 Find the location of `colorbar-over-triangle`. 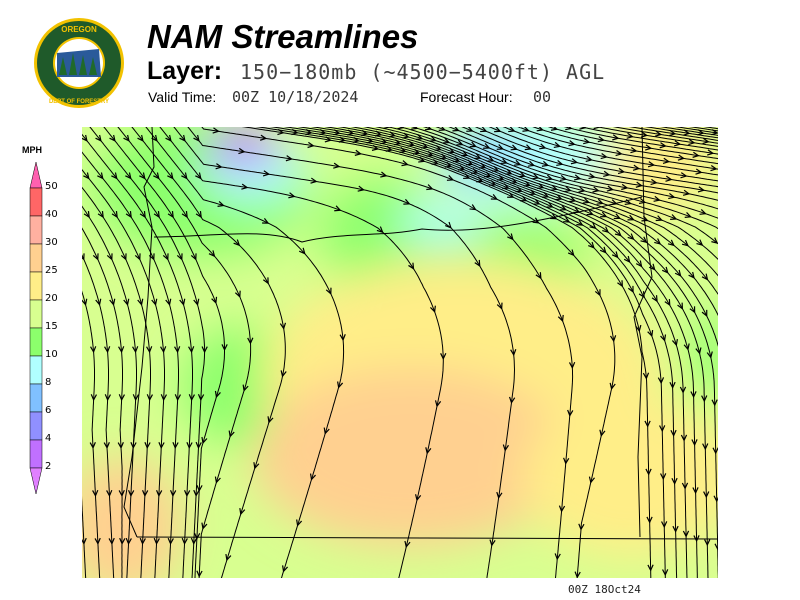

colorbar-over-triangle is located at coordinates (36, 175).